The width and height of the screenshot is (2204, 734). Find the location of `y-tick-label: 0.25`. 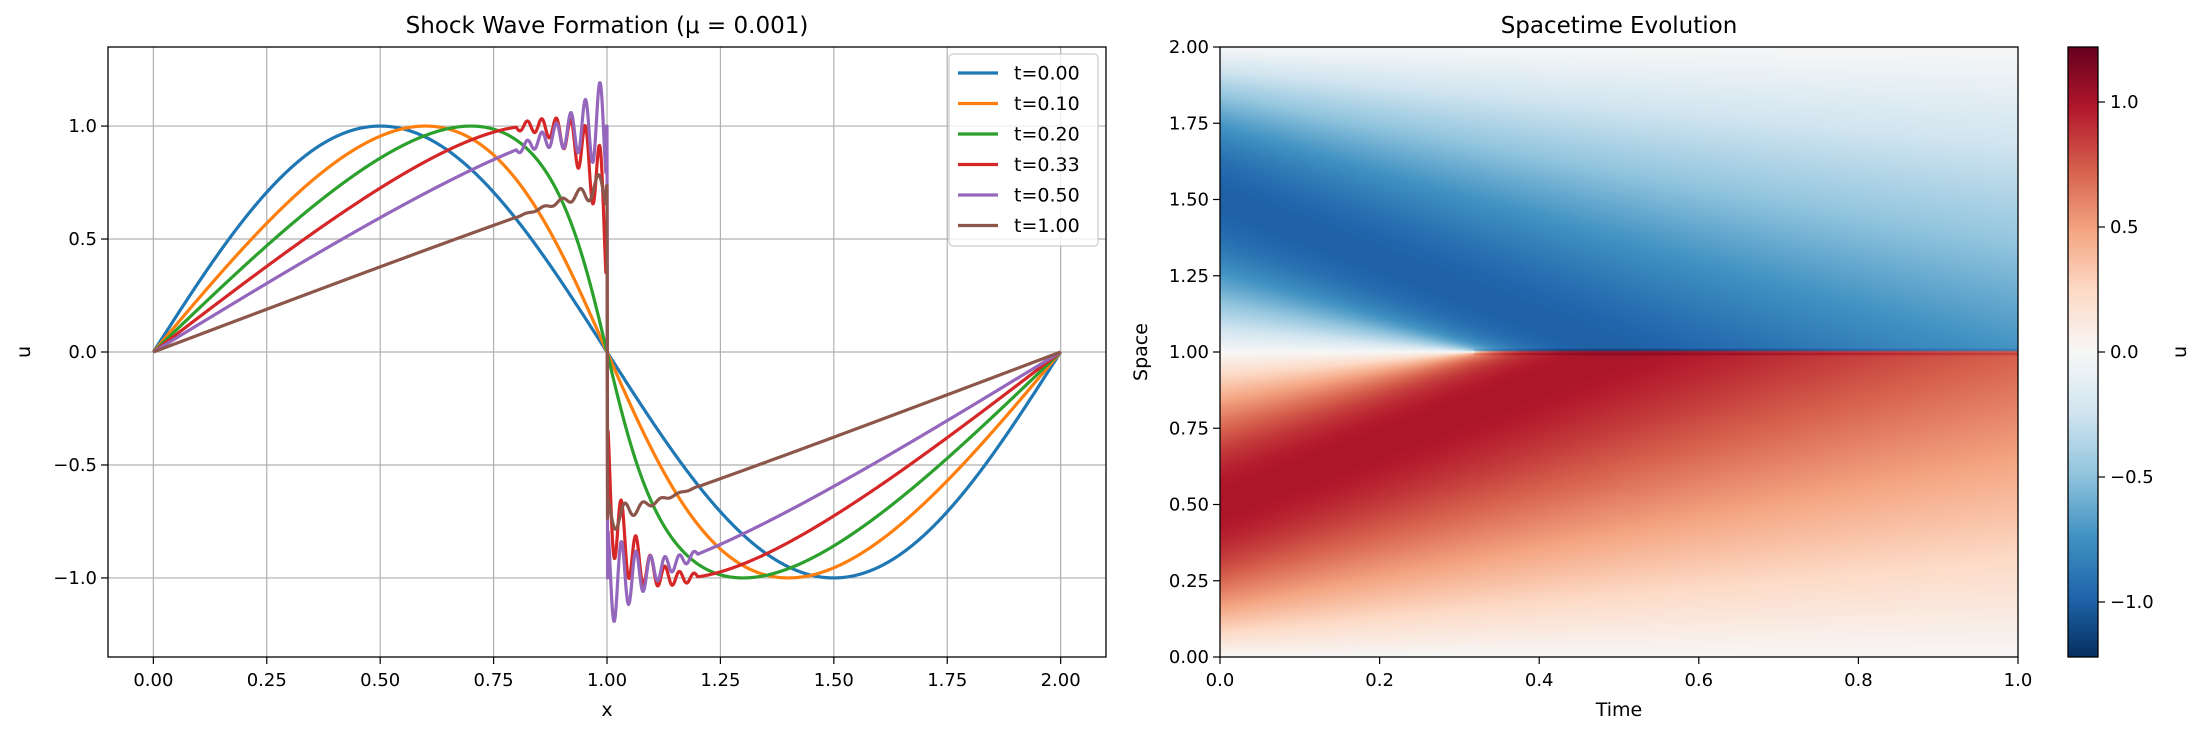

y-tick-label: 0.25 is located at coordinates (1189, 581).